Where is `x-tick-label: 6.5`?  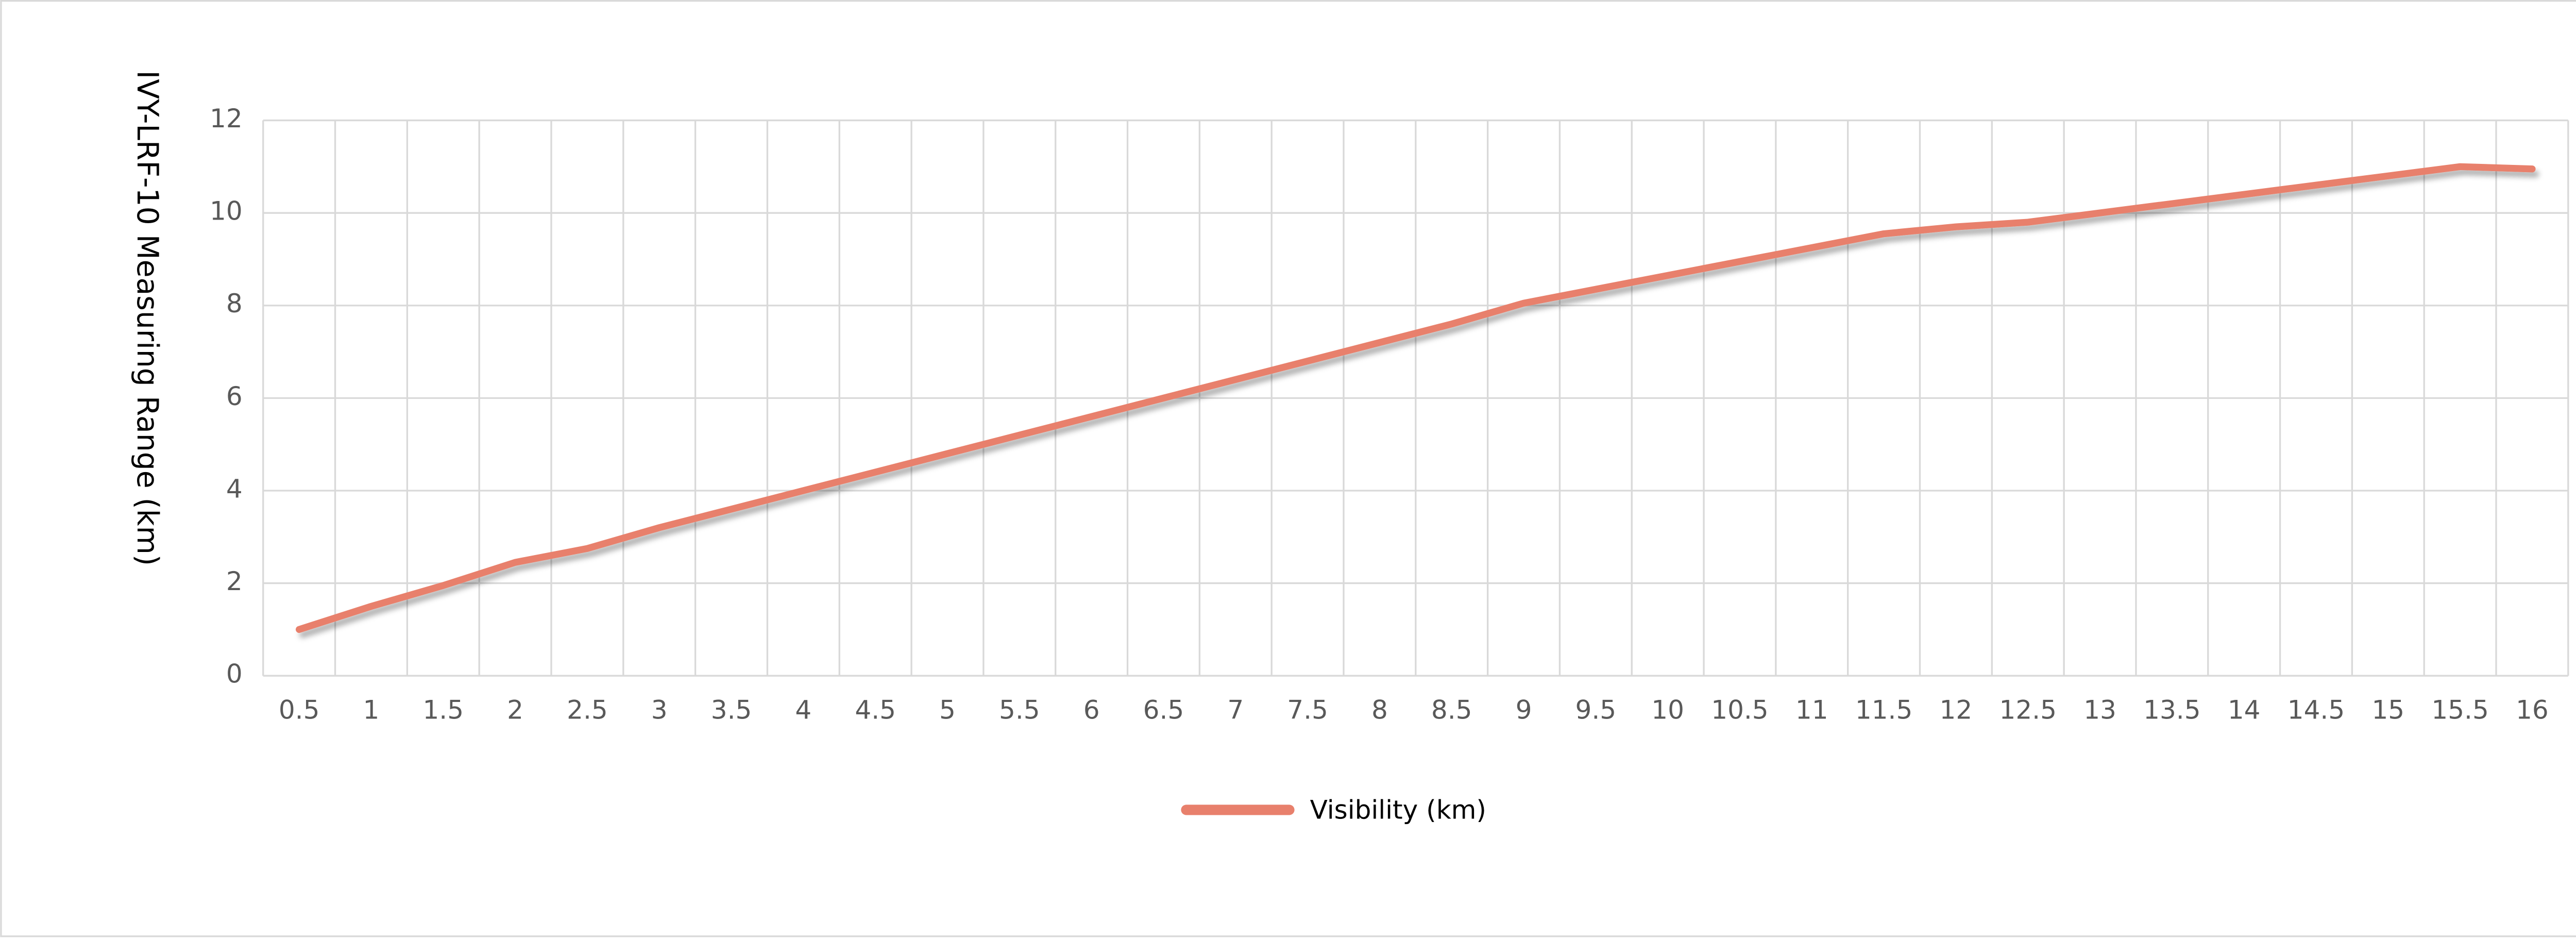 x-tick-label: 6.5 is located at coordinates (1163, 710).